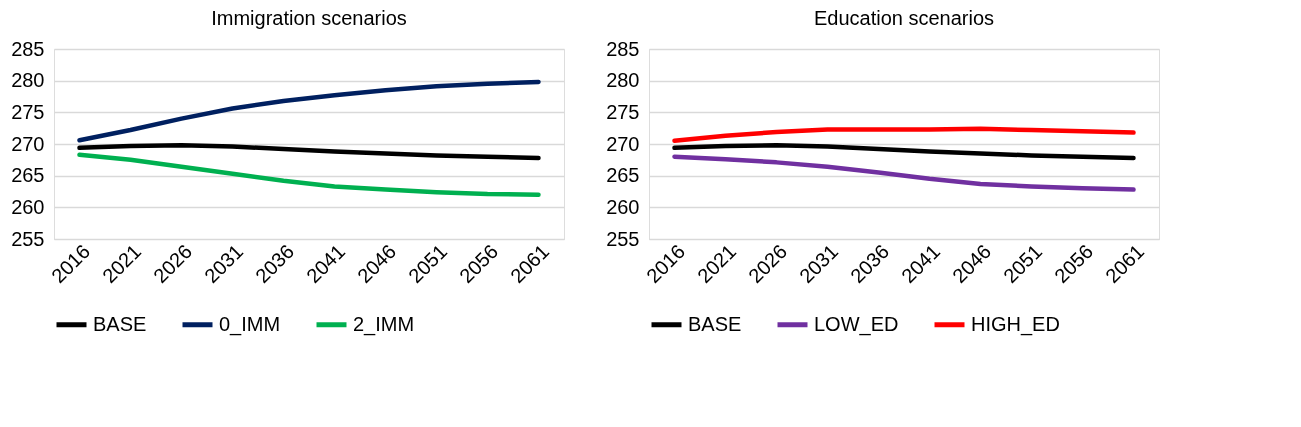 This screenshot has width=1301, height=427. Describe the element at coordinates (904, 18) in the screenshot. I see `chart-title: Education scenarios` at that location.